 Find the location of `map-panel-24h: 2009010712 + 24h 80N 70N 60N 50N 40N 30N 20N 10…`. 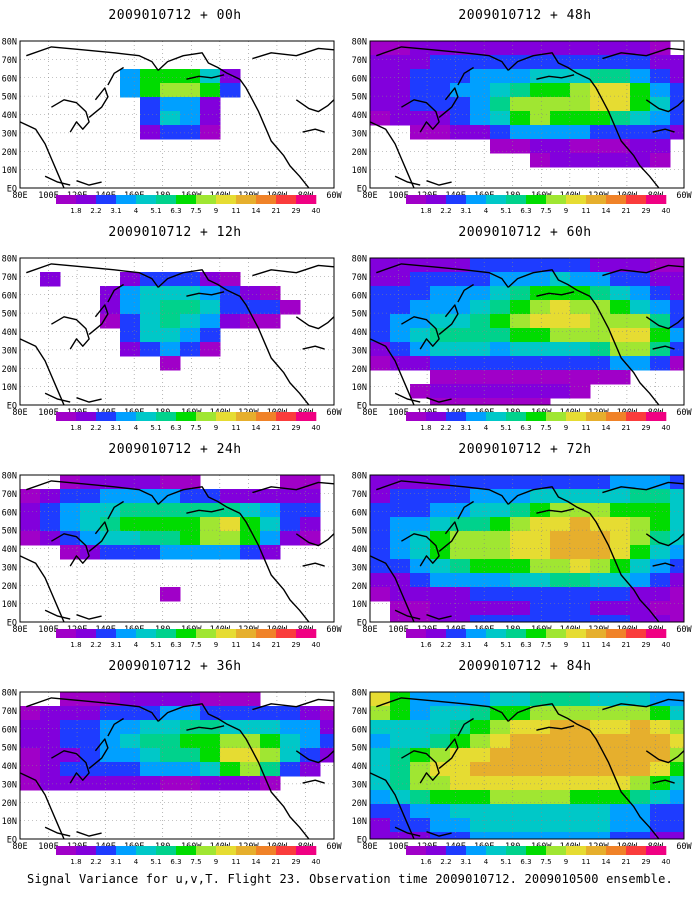

map-panel-24h: 2009010712 + 24h 80N 70N 60N 50N 40N 30N 20N 10… is located at coordinates (173, 549).